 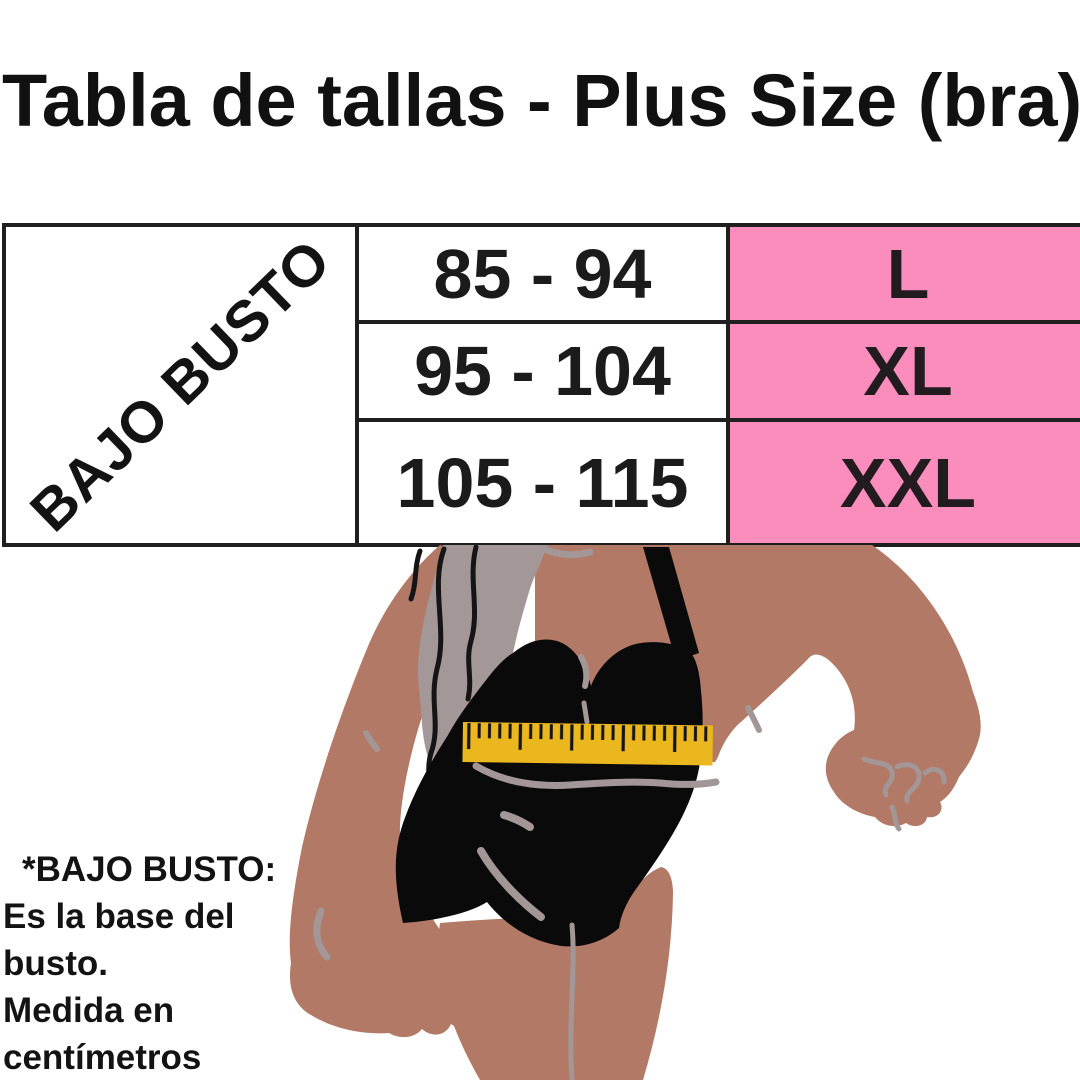 I want to click on measuring-tape-icon, so click(x=587, y=744).